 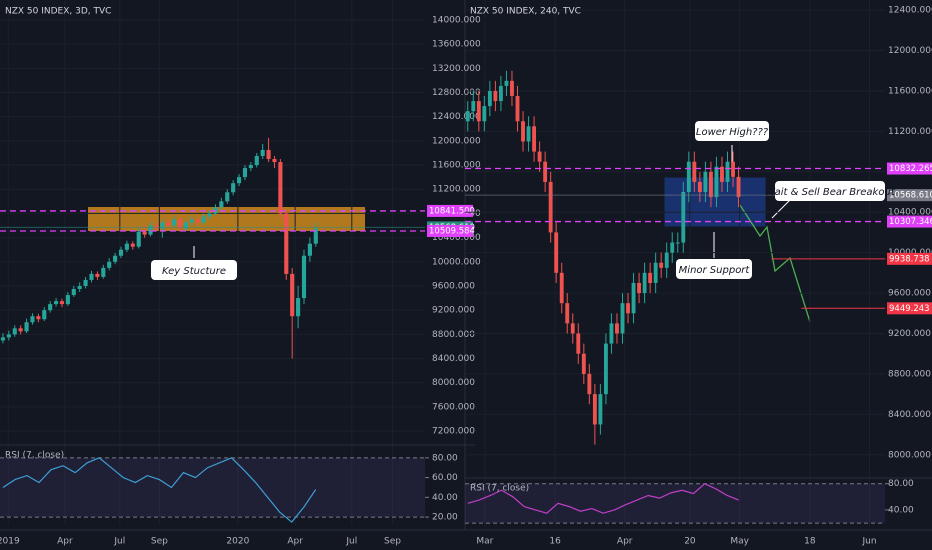 I want to click on x-tick-label: Sep, so click(x=392, y=542).